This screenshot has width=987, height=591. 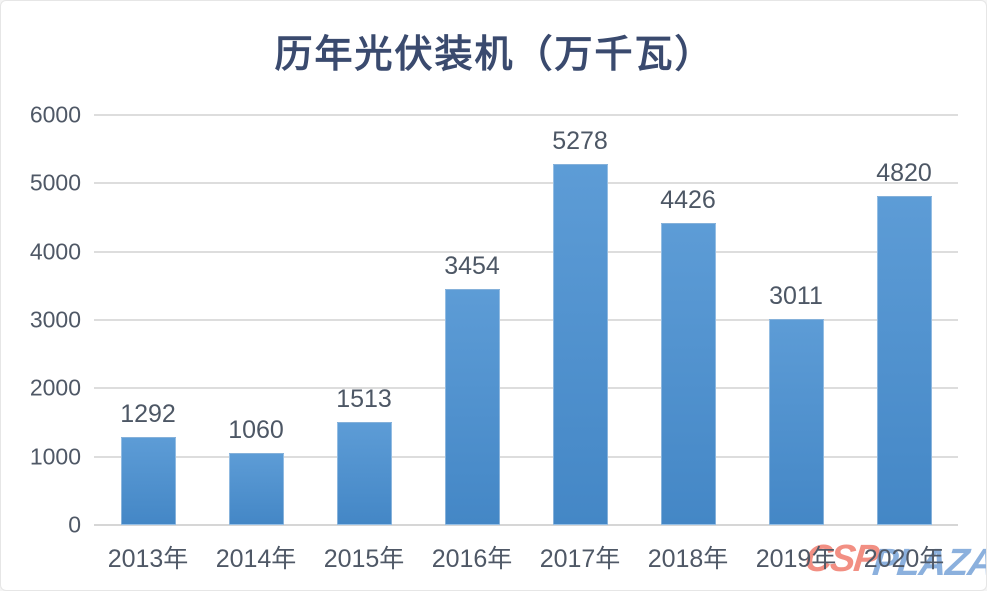 I want to click on bar-value-label: 3454, so click(x=472, y=265).